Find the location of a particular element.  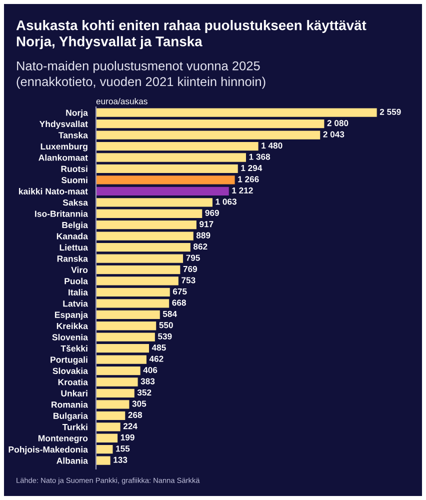

y-tick-label: Pohjois-Makedonia is located at coordinates (48, 450).